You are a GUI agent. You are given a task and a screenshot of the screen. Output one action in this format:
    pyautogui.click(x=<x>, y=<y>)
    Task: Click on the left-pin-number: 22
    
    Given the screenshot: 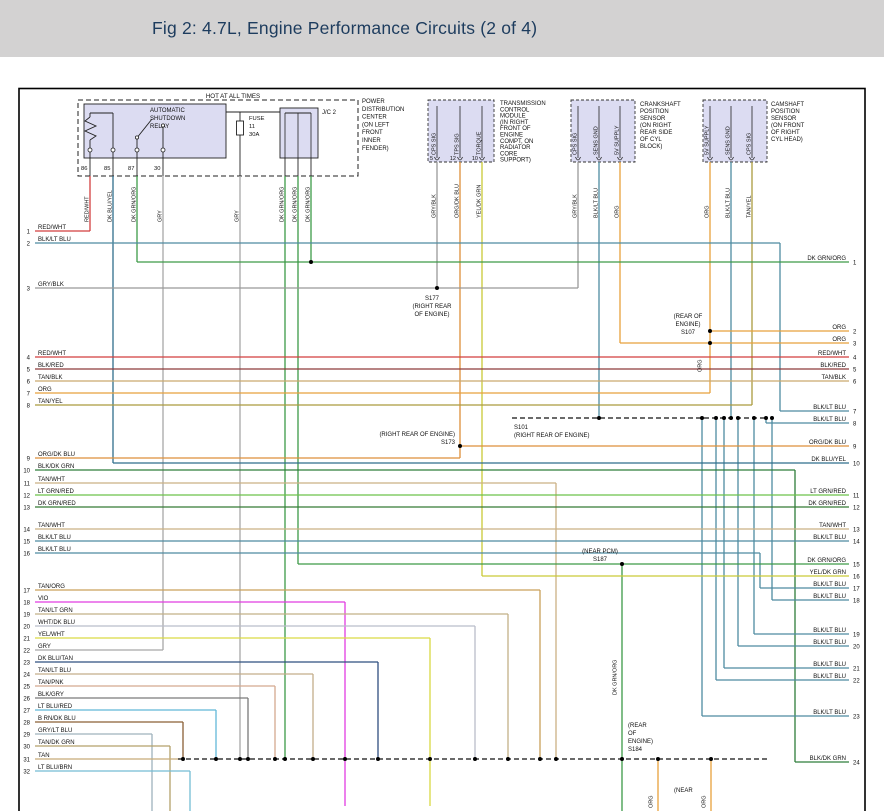 What is the action you would take?
    pyautogui.click(x=26, y=651)
    